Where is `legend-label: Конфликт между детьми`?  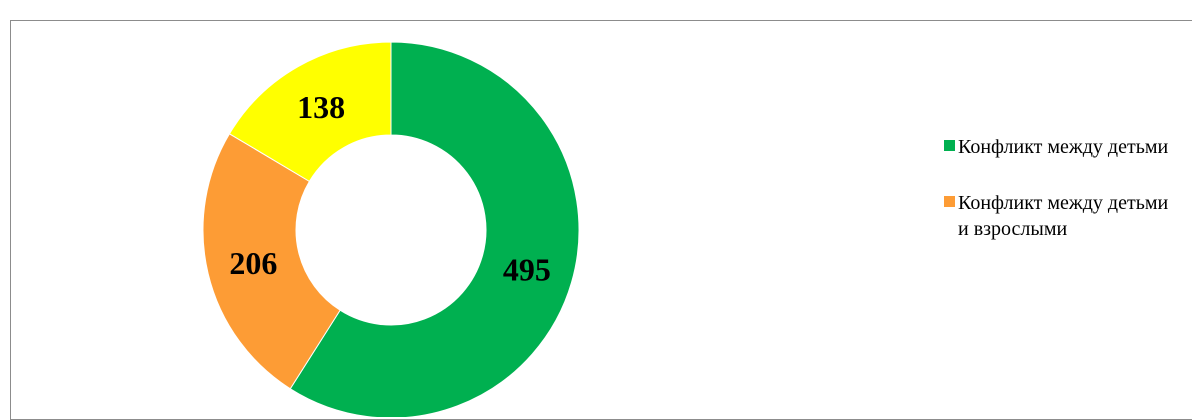 legend-label: Конфликт между детьми is located at coordinates (1063, 147).